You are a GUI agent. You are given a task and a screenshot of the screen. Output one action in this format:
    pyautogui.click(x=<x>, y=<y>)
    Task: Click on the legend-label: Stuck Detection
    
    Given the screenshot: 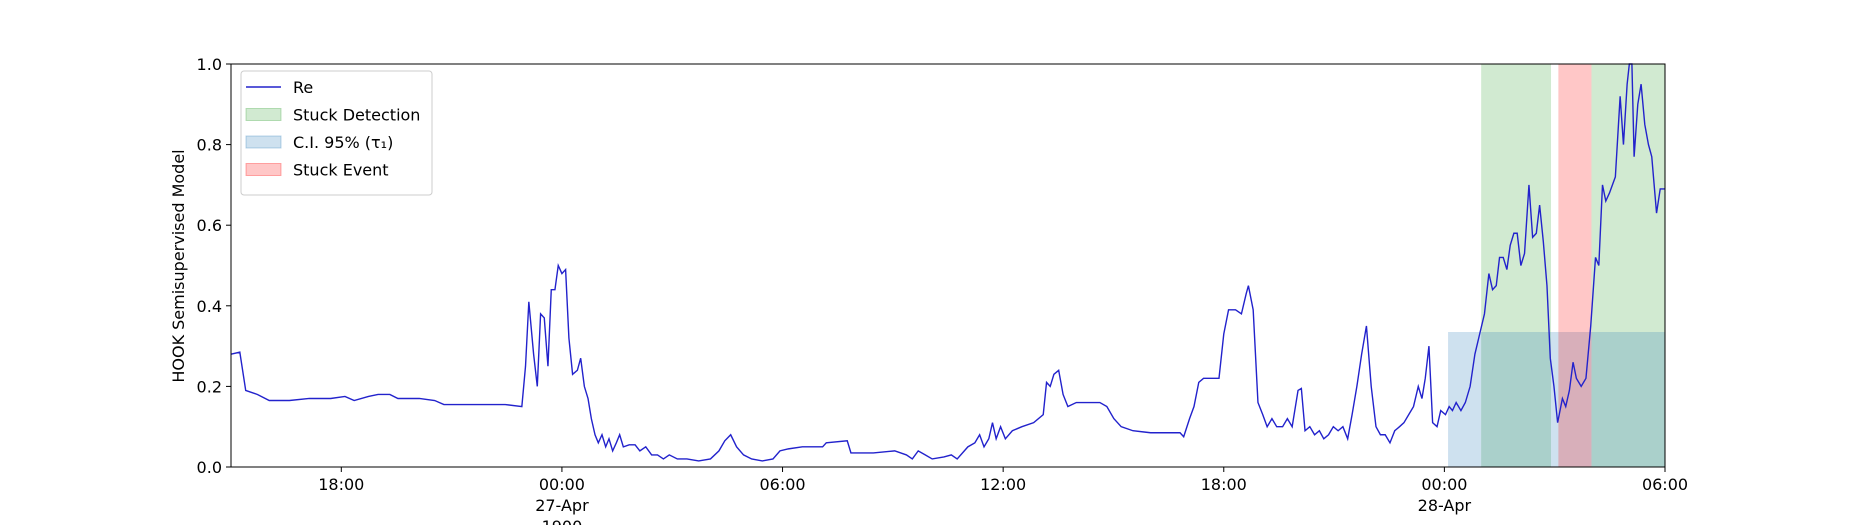 What is the action you would take?
    pyautogui.click(x=356, y=115)
    